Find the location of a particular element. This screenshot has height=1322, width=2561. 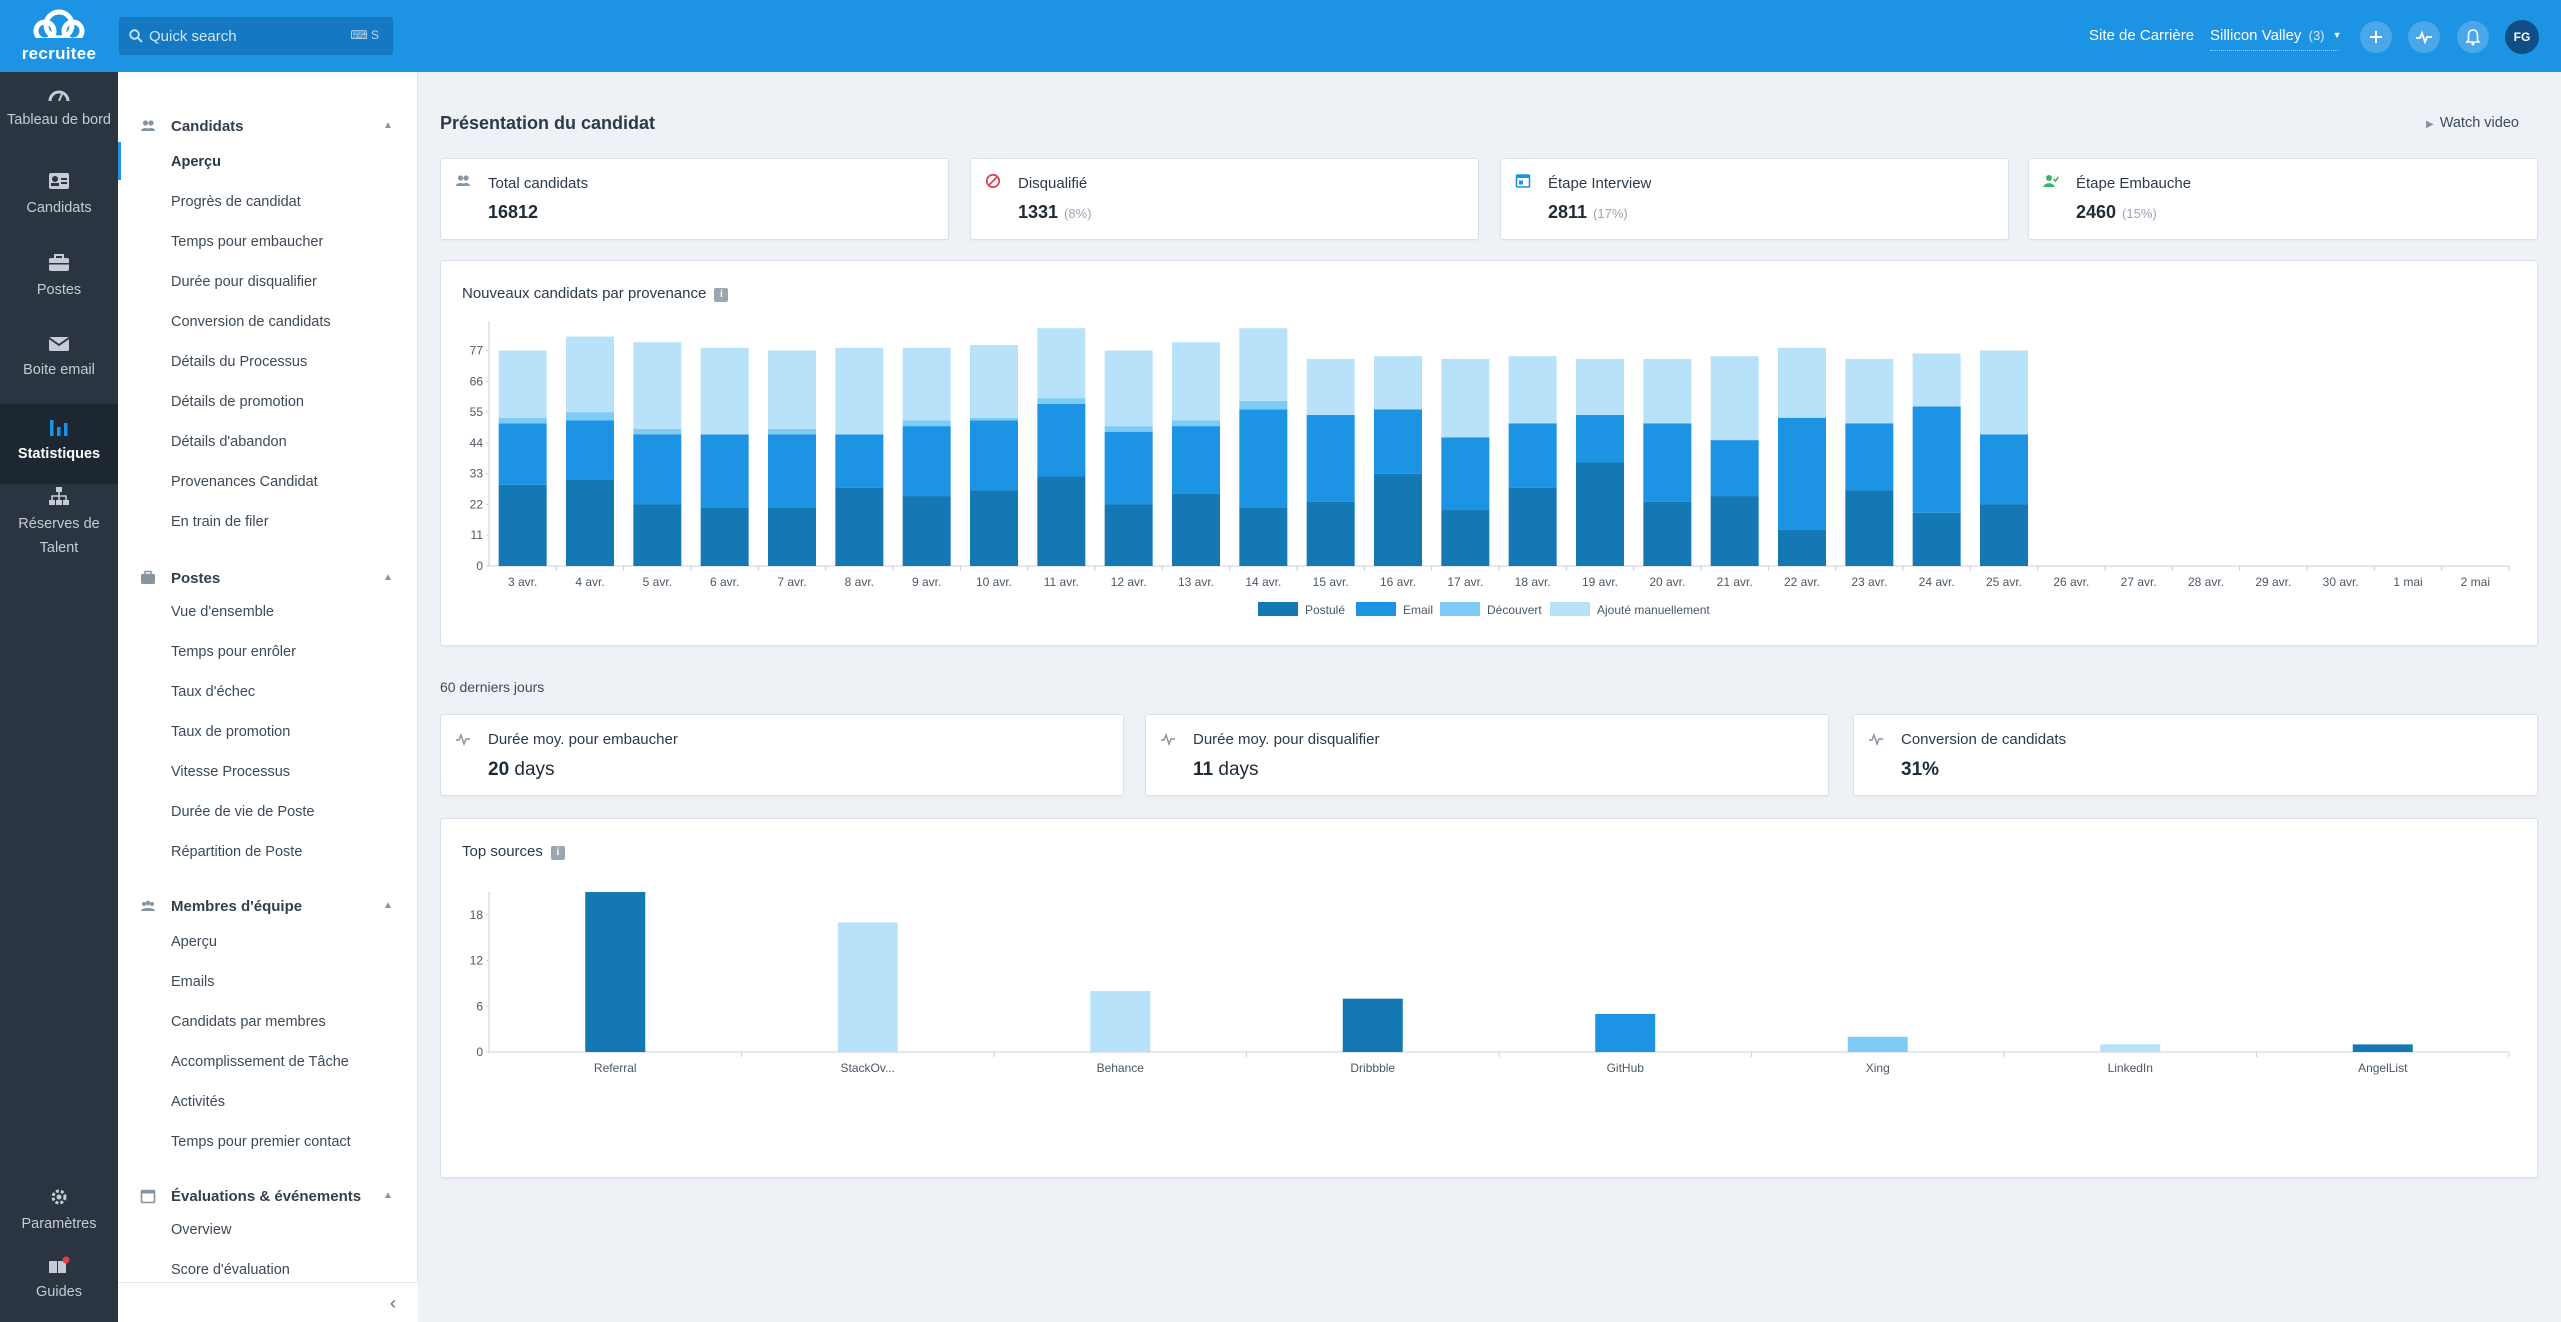

watch-video-button: ▶ Watch video is located at coordinates (2472, 123).